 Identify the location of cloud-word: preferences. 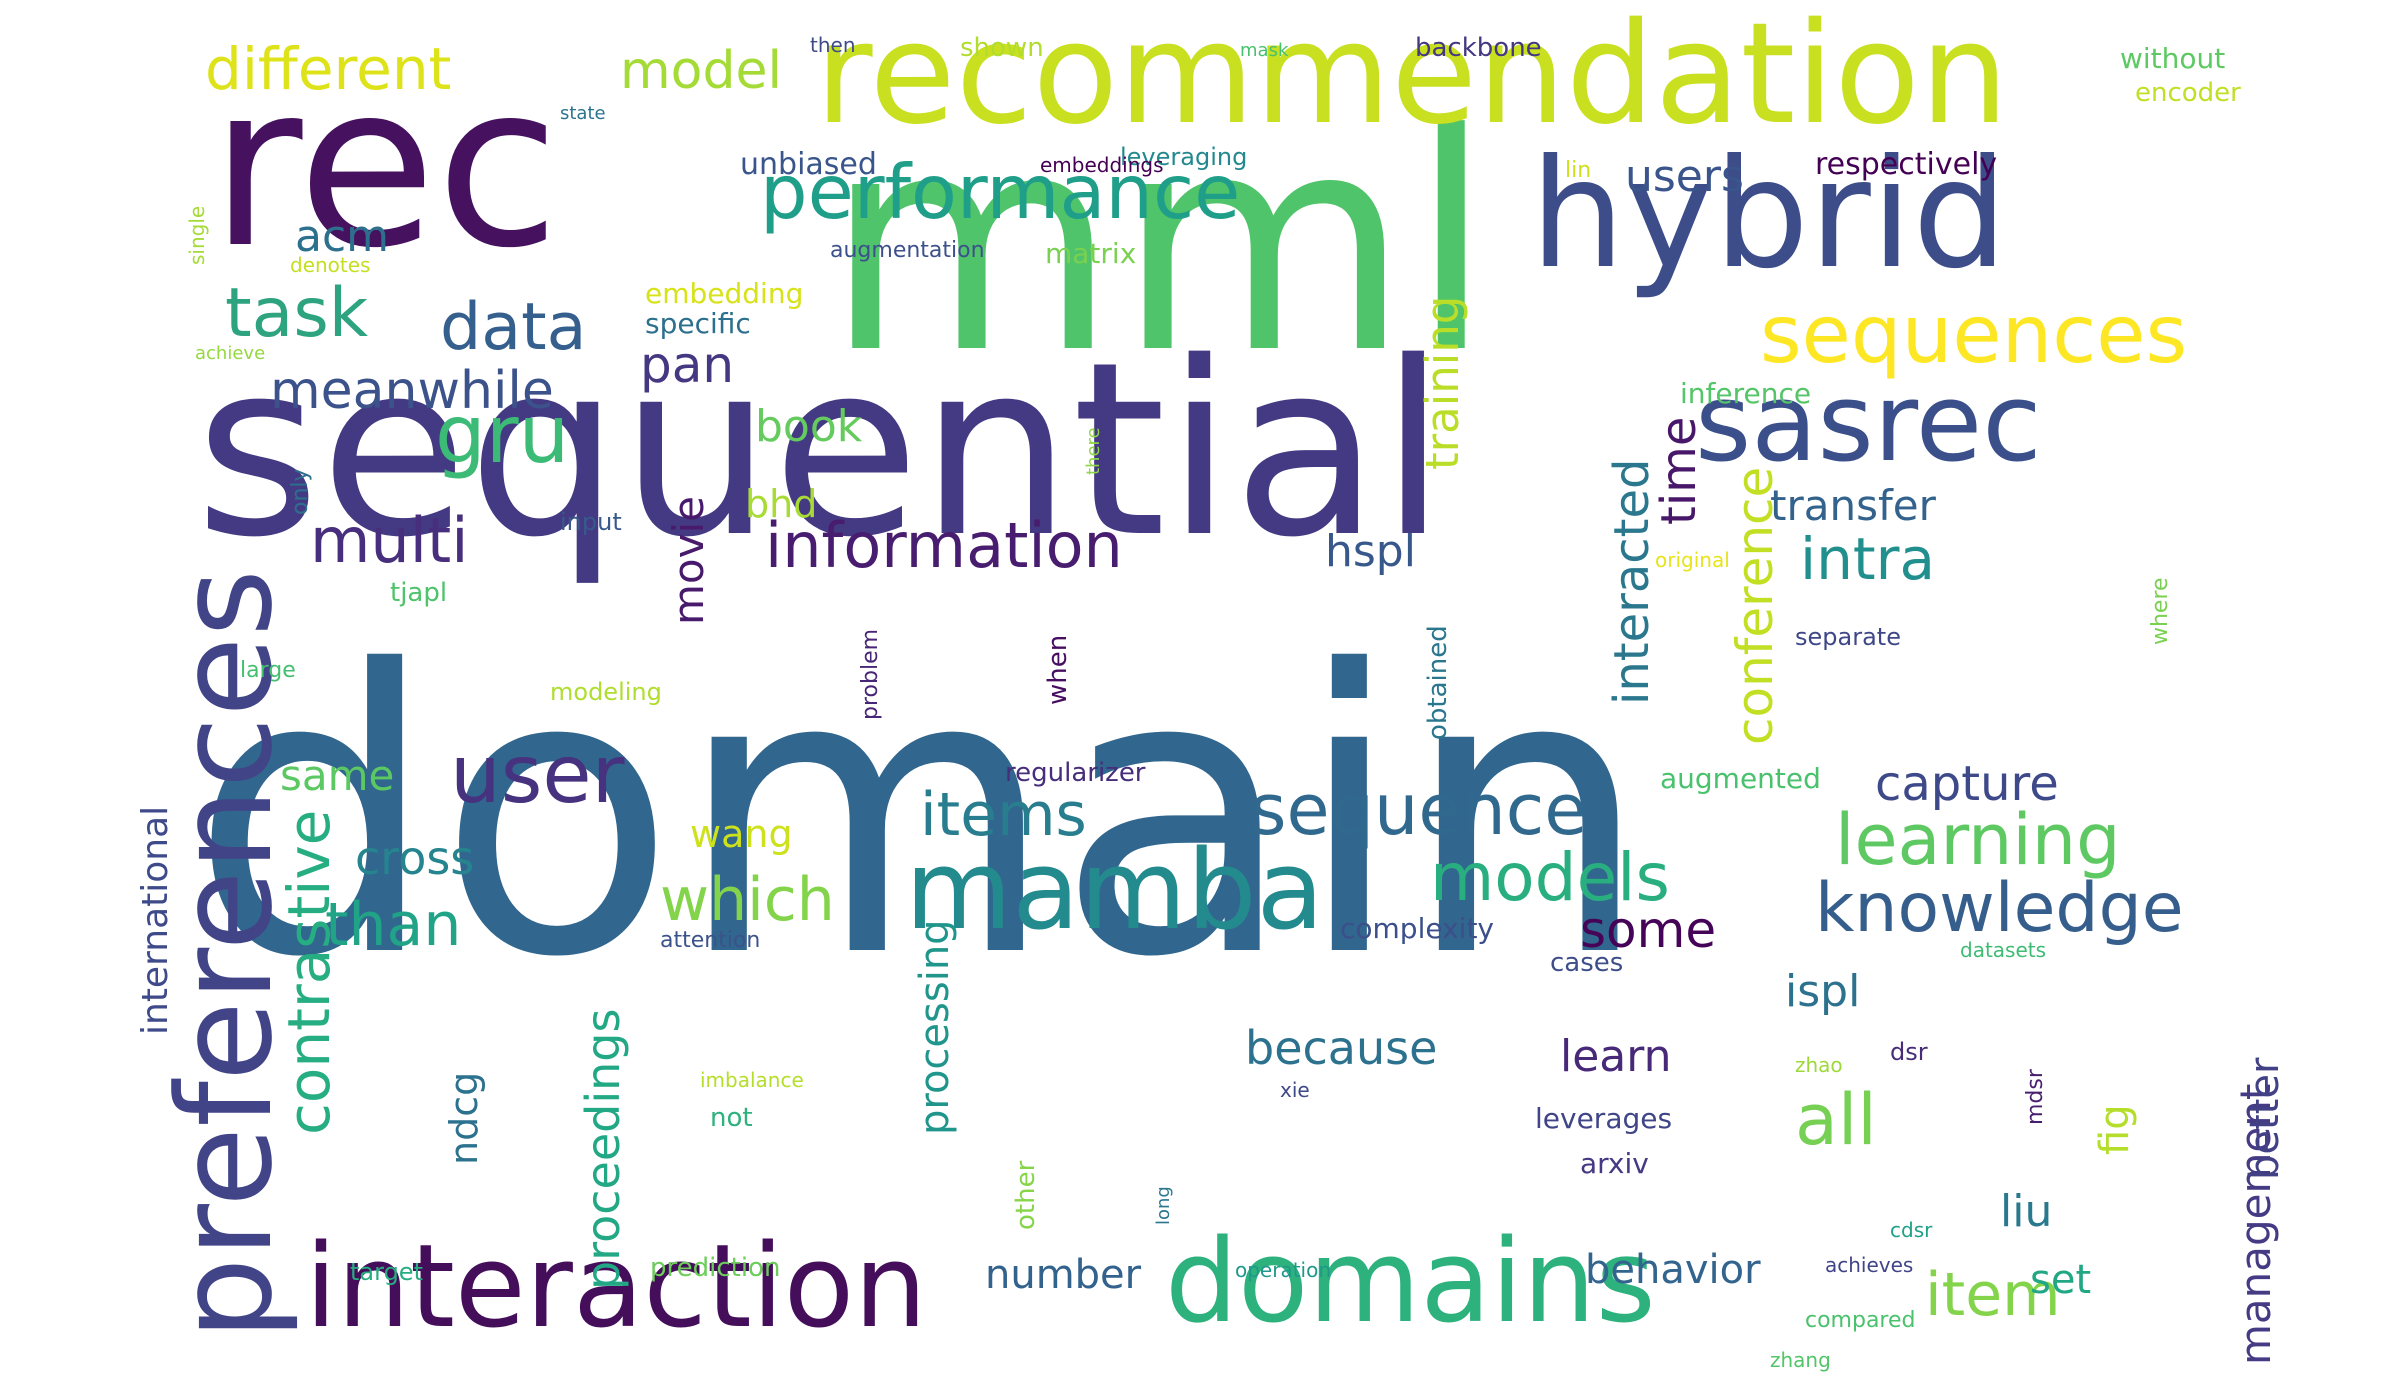
(225, 954).